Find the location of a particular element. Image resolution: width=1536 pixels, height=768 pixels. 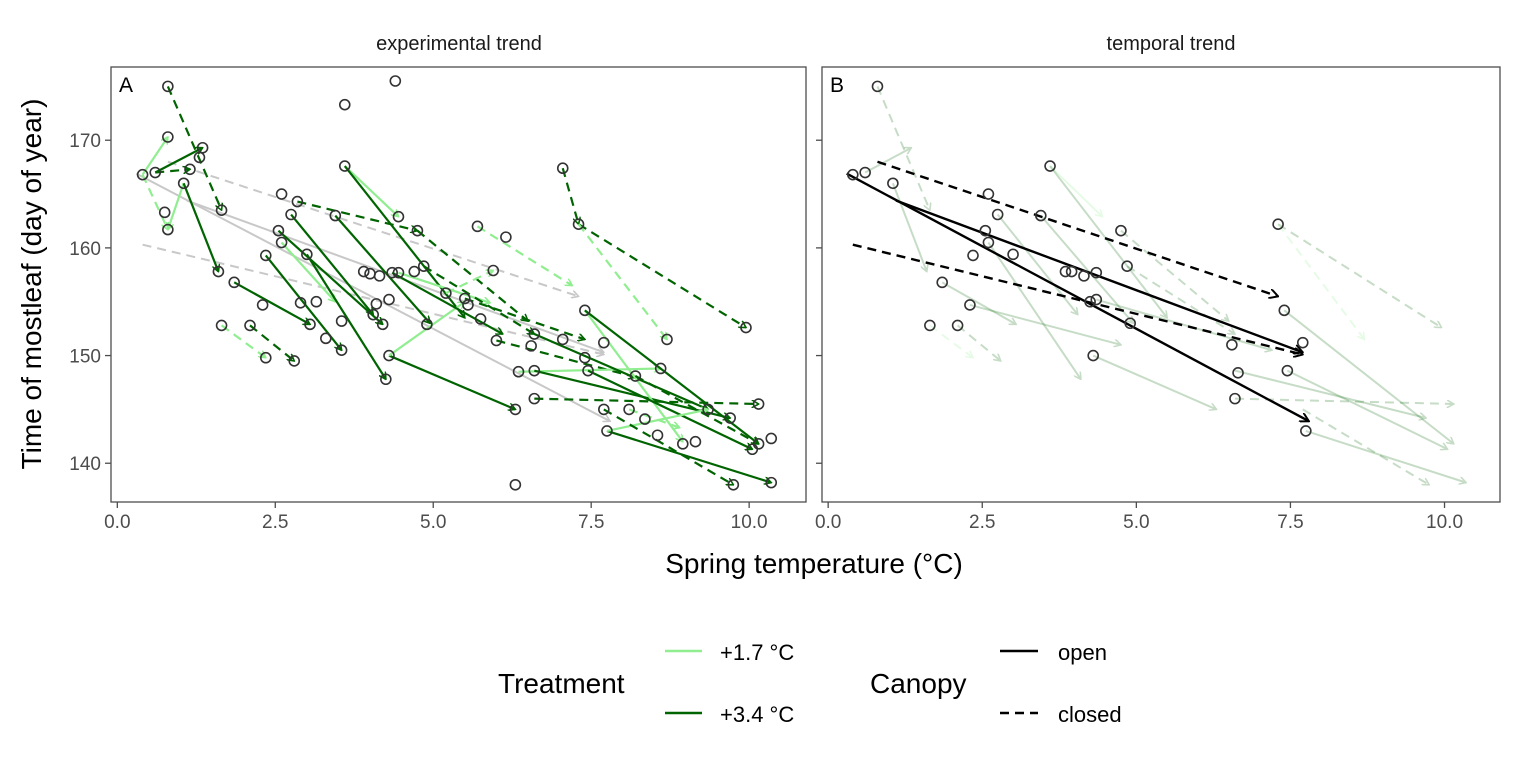

x-tick-label: 0.0 is located at coordinates (828, 522).